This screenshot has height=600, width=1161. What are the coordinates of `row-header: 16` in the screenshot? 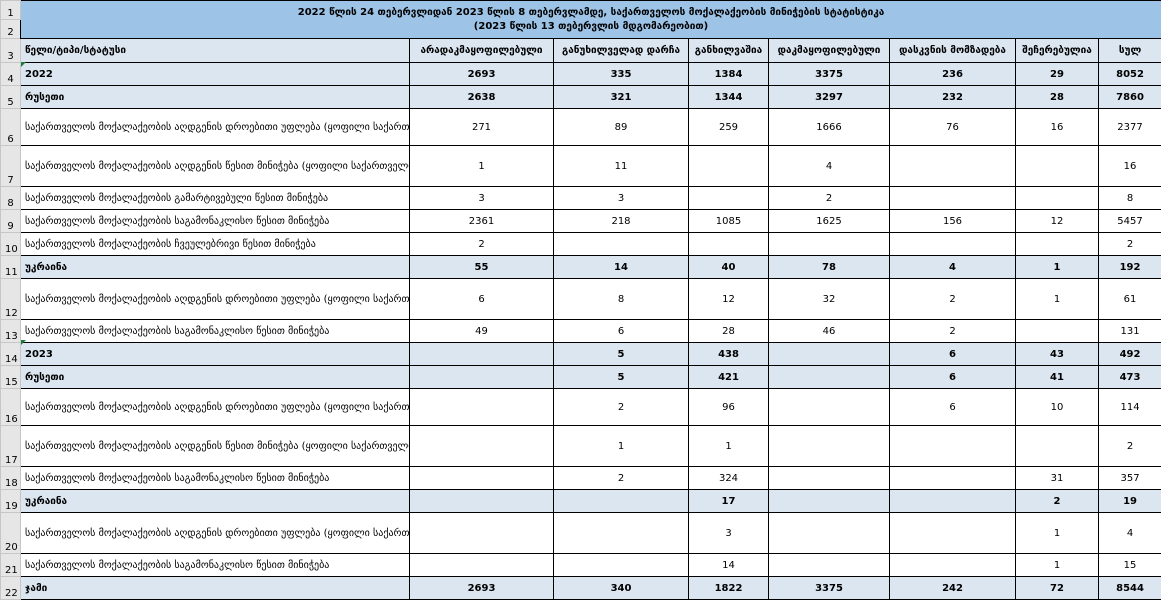 It's located at (11, 407).